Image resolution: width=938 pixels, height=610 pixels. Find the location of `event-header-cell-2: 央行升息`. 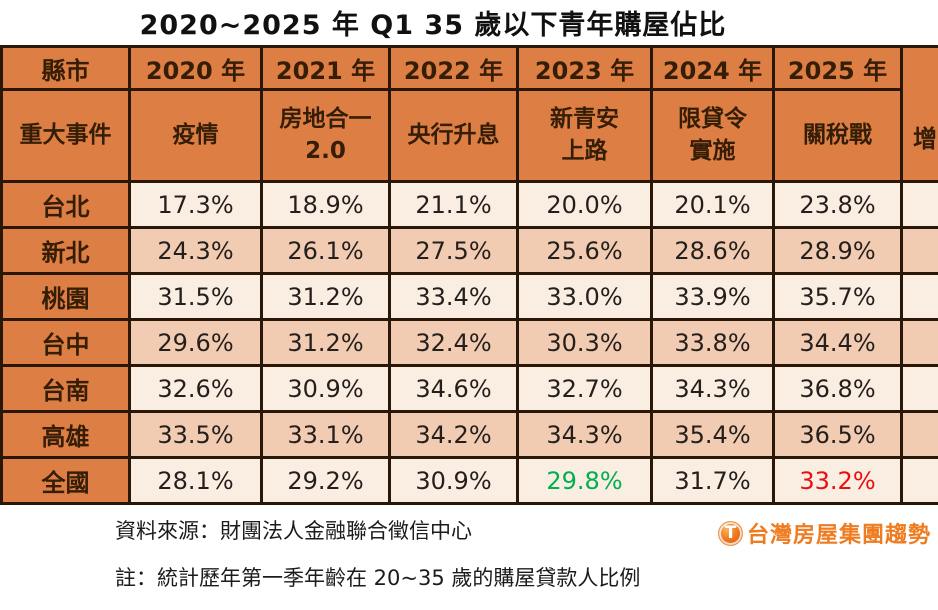

event-header-cell-2: 央行升息 is located at coordinates (453, 135).